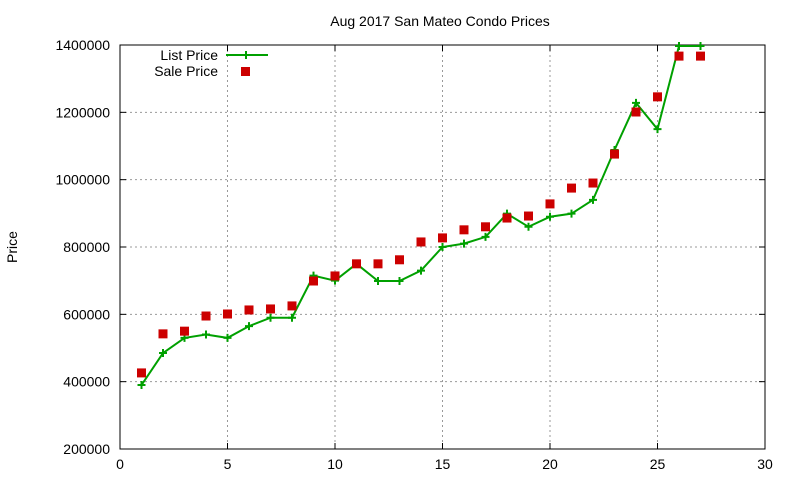 This screenshot has height=485, width=800. I want to click on y-tick-label: 1400000, so click(82, 45).